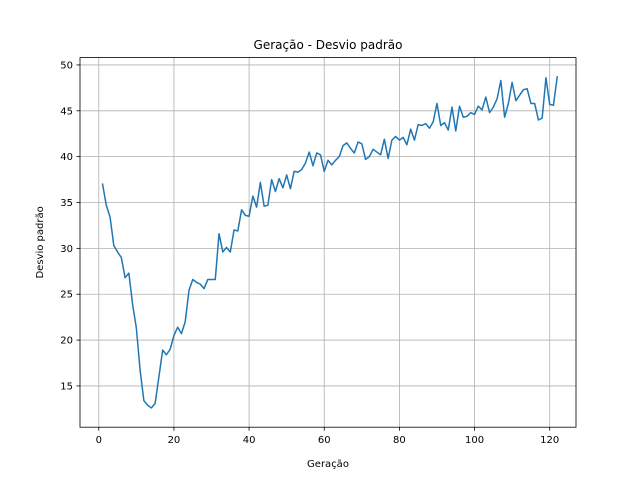 The width and height of the screenshot is (640, 480). What do you see at coordinates (549, 440) in the screenshot?
I see `x-tick-label: 120` at bounding box center [549, 440].